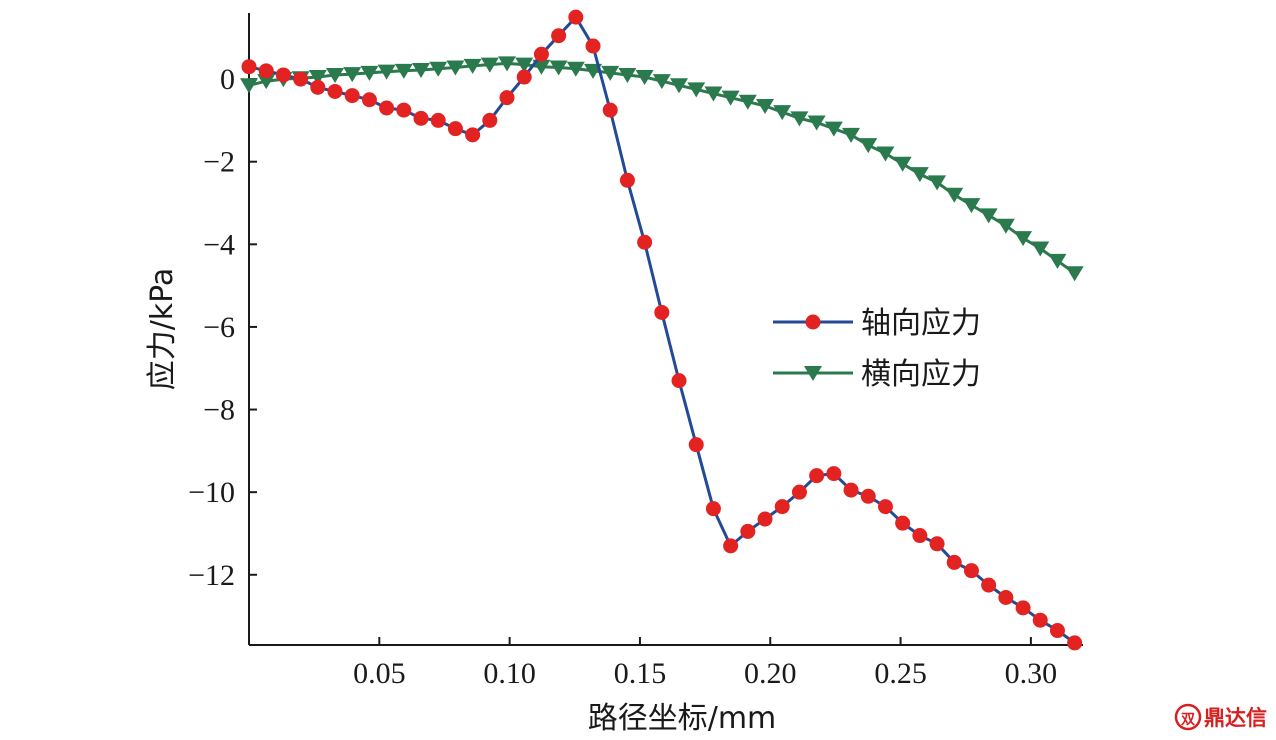 Image resolution: width=1276 pixels, height=740 pixels. Describe the element at coordinates (1031, 673) in the screenshot. I see `x-tick-label: 0.30` at that location.